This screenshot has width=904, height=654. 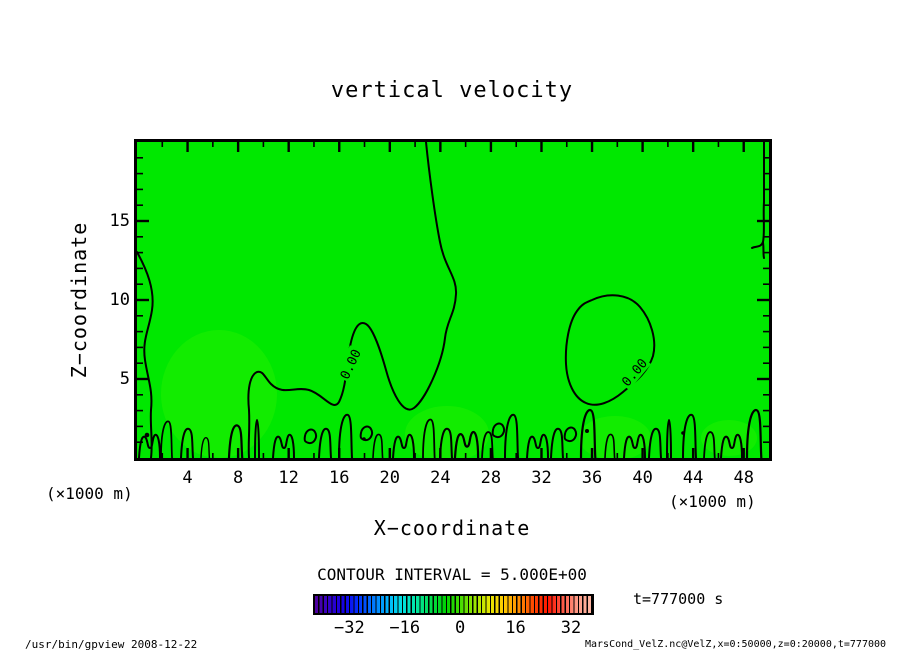 What do you see at coordinates (571, 628) in the screenshot?
I see `colorbar-tick-label: 32` at bounding box center [571, 628].